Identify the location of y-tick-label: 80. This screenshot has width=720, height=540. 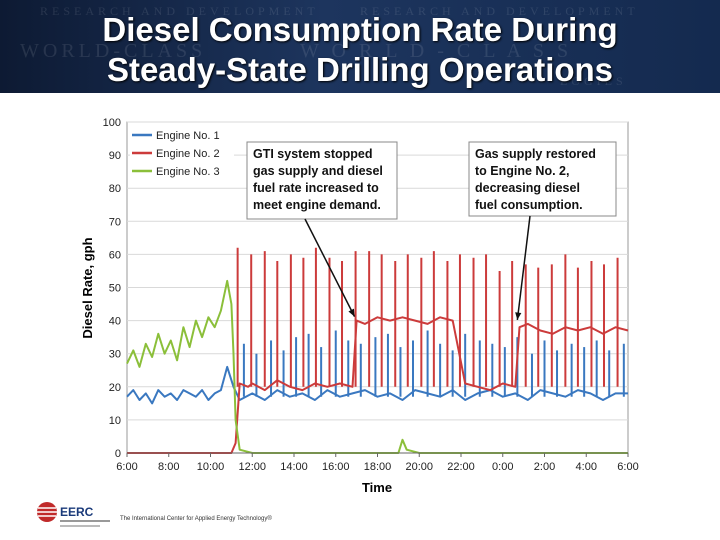
(115, 189).